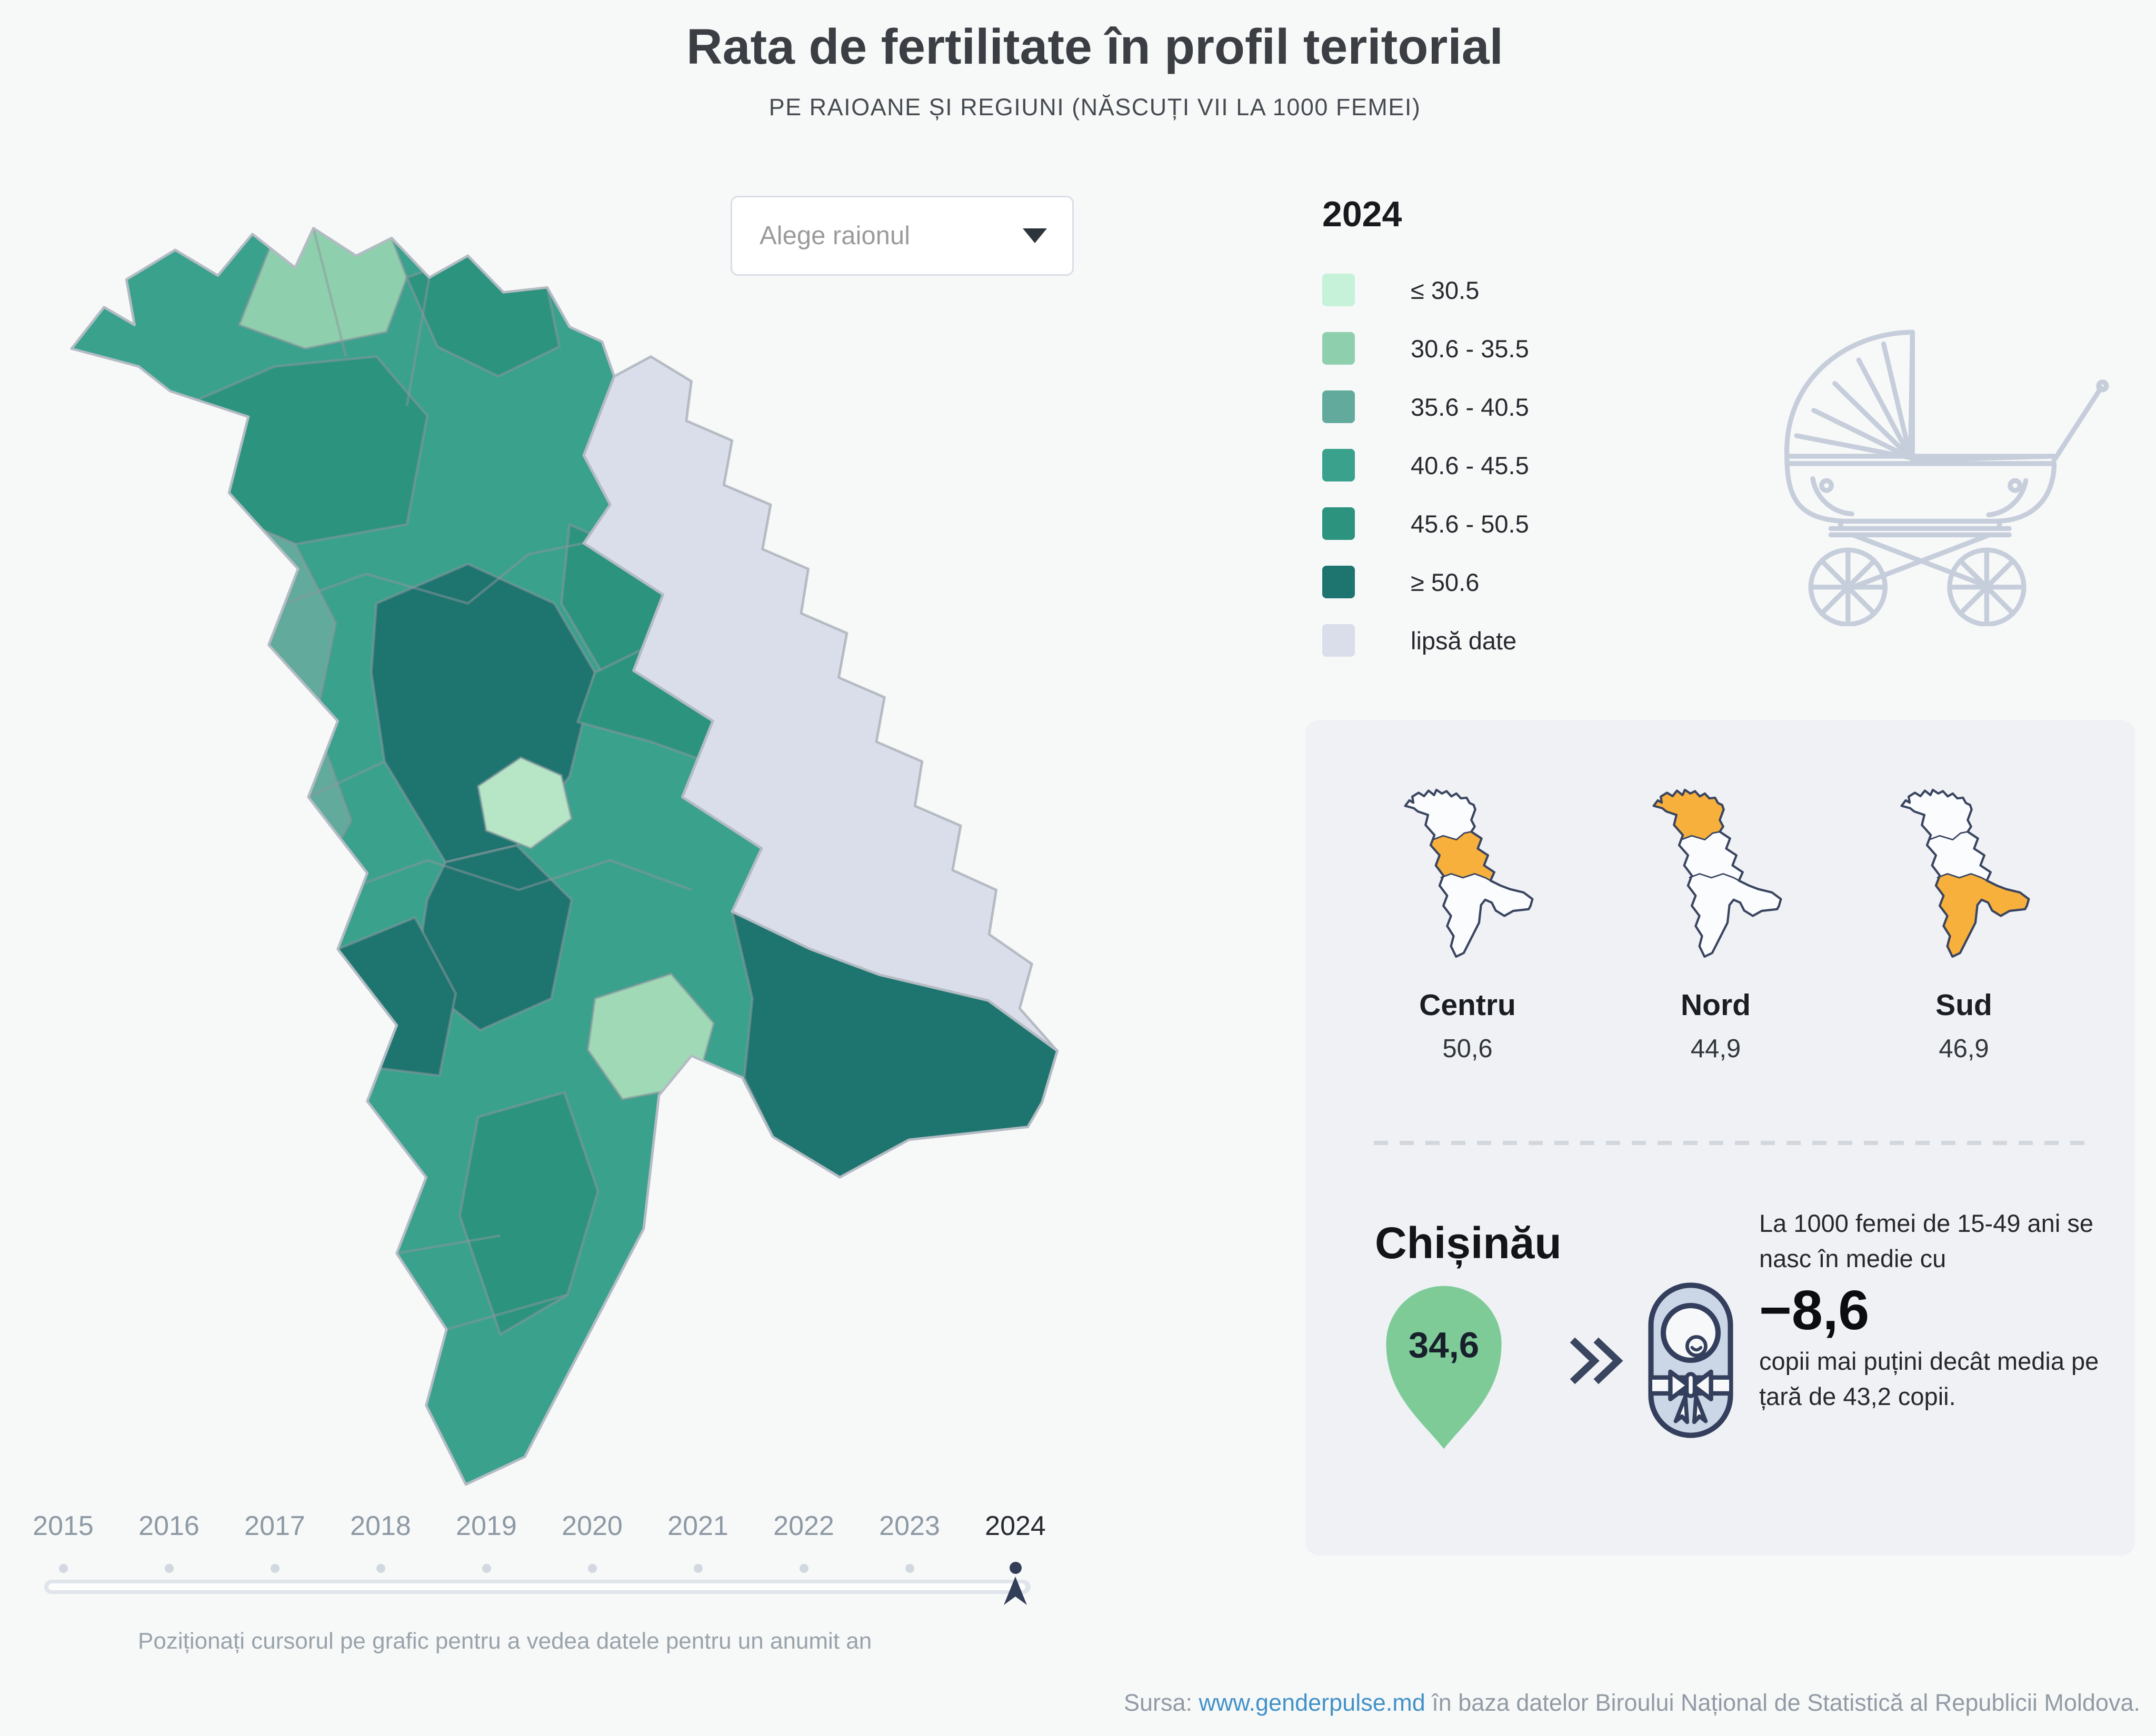 This screenshot has height=1736, width=2156. I want to click on timeline-year-2023: 2023, so click(909, 1526).